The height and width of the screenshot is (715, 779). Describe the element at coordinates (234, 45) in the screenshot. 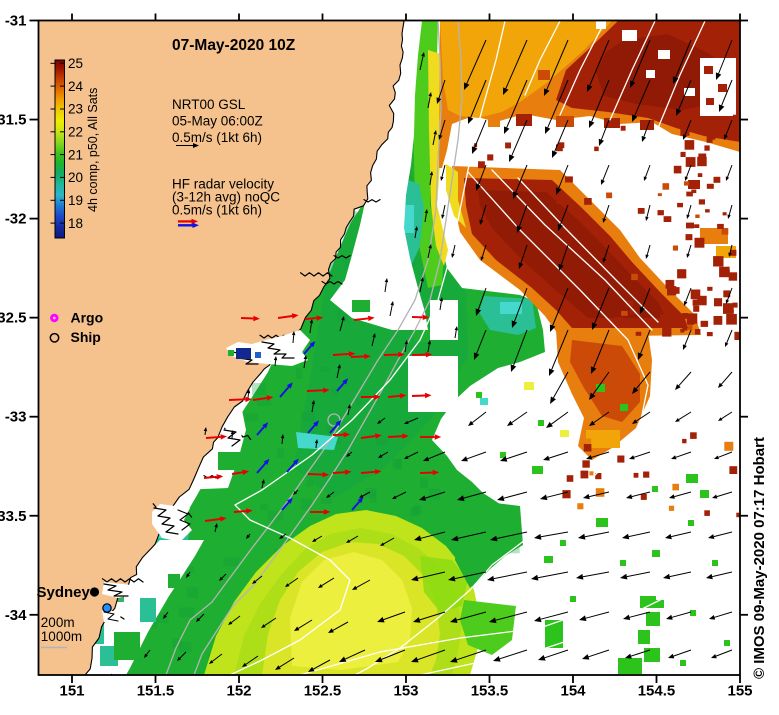

I see `svg-text: 07-May-2020 10Z` at that location.